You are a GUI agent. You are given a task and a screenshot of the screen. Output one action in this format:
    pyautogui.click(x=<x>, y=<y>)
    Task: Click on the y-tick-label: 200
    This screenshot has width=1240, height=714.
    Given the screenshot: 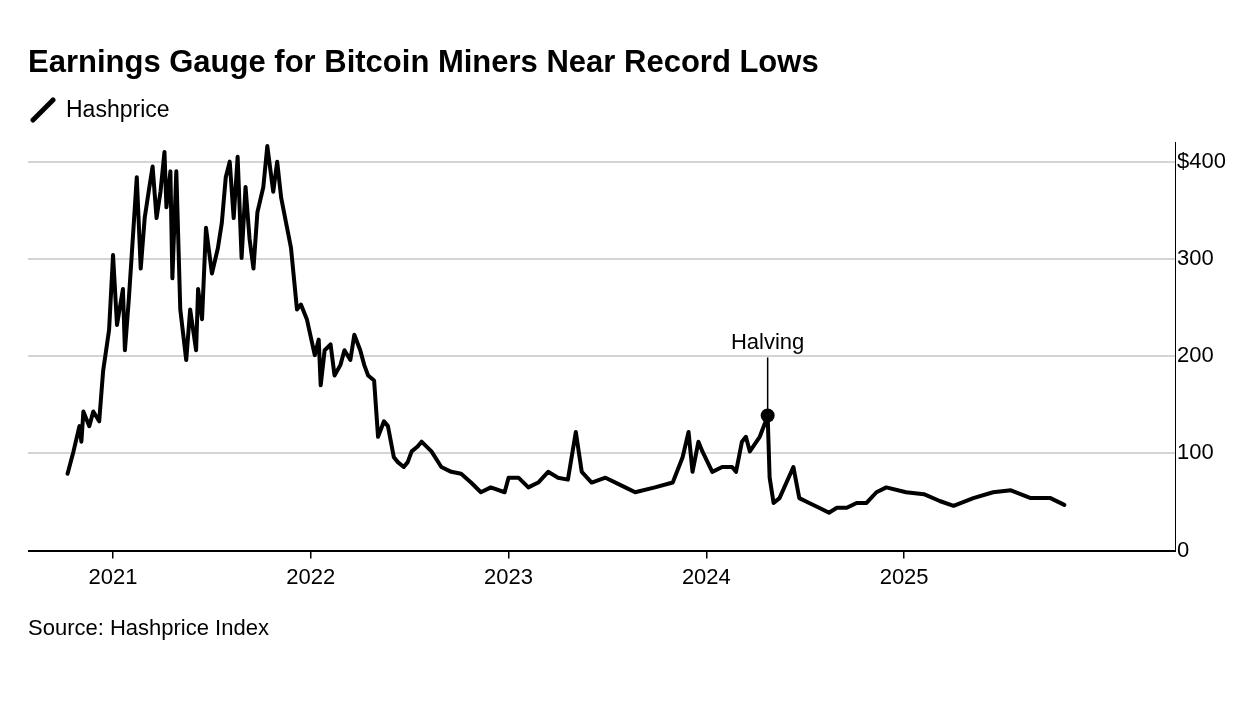 What is the action you would take?
    pyautogui.click(x=1195, y=355)
    